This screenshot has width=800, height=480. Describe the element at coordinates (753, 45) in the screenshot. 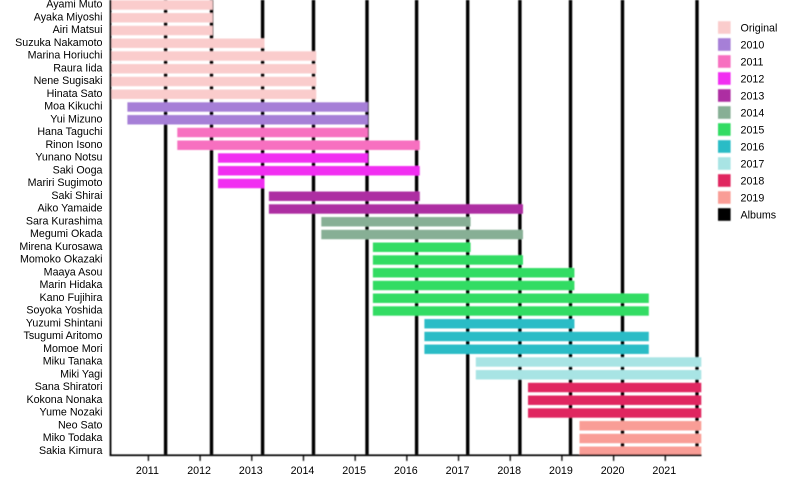

I see `svg-text: 2010` at that location.